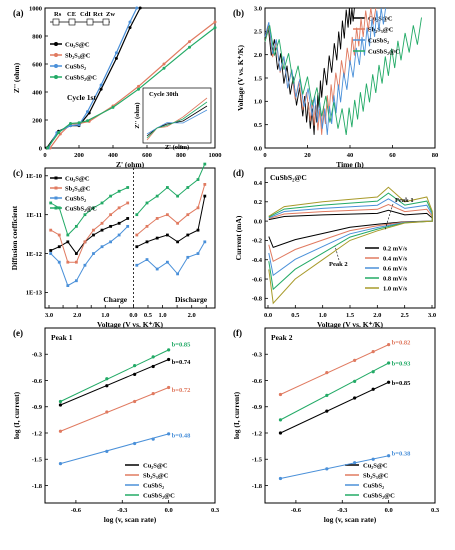 The width and height of the screenshot is (455, 550). I want to click on legend-label: Cu₂S@C, so click(375, 466).